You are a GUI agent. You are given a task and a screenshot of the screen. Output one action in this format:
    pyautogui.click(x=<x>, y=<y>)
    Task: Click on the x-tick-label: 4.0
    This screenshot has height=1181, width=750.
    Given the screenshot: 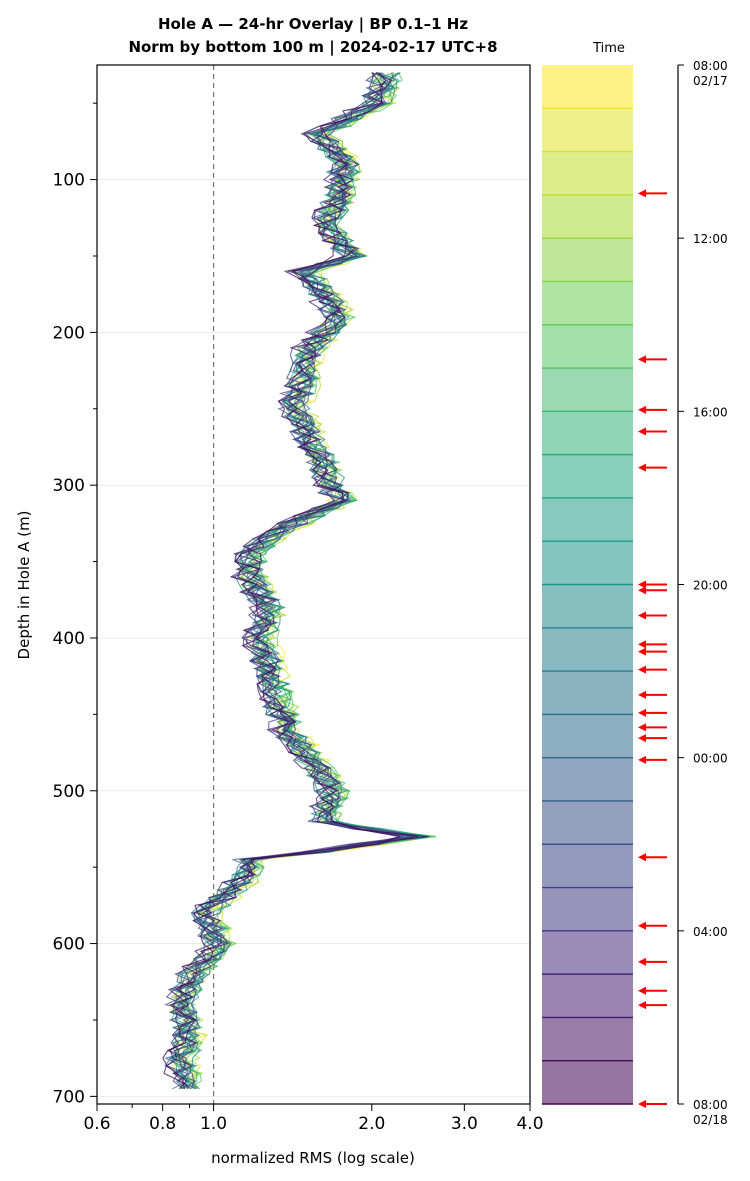 What is the action you would take?
    pyautogui.click(x=529, y=1124)
    